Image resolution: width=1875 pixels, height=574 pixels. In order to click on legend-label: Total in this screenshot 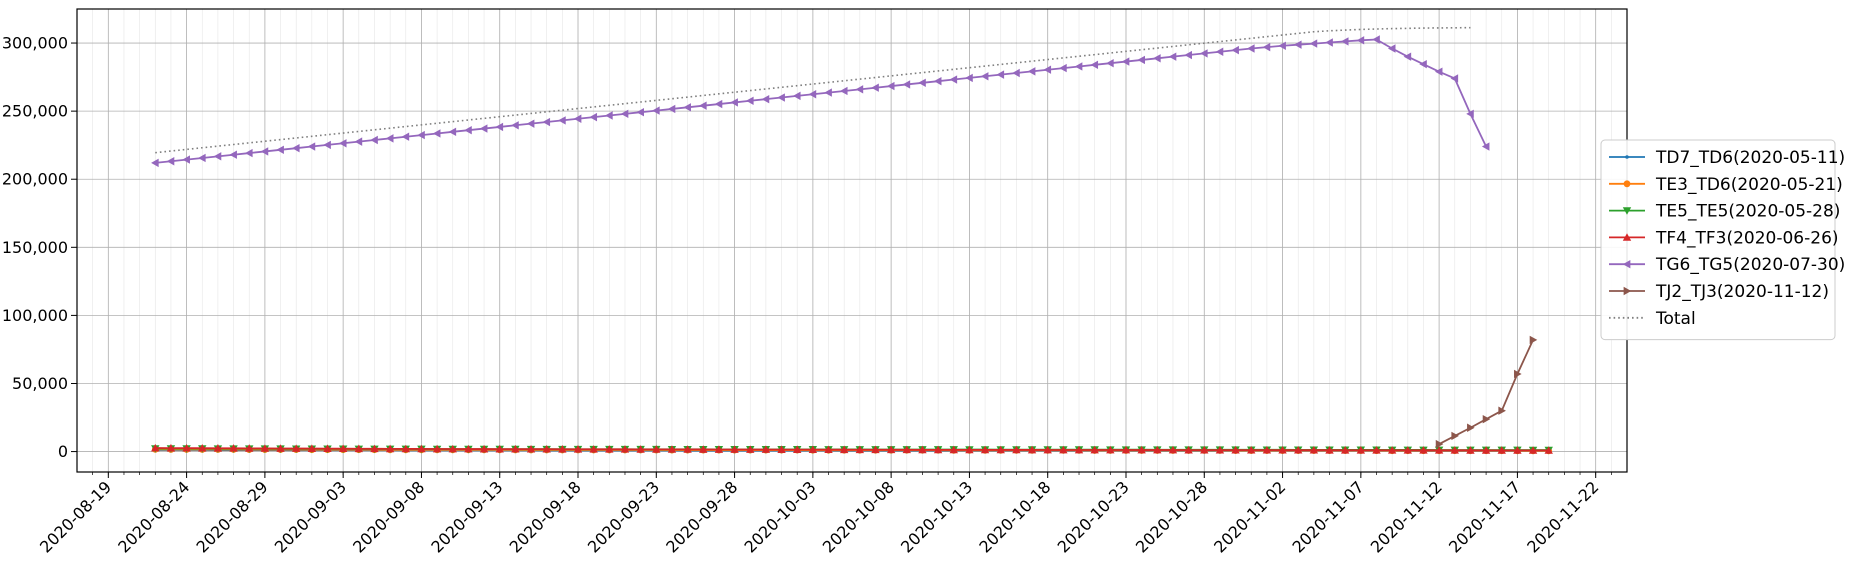, I will do `click(1675, 319)`.